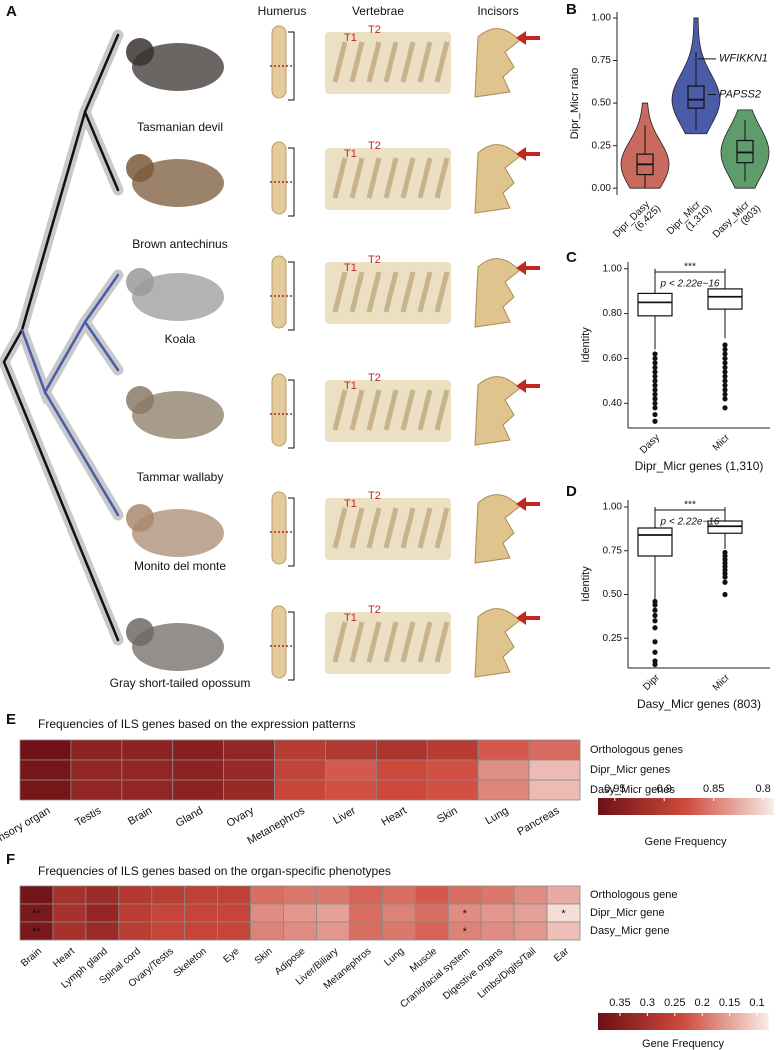  What do you see at coordinates (178, 183) in the screenshot?
I see `animal-illustration` at bounding box center [178, 183].